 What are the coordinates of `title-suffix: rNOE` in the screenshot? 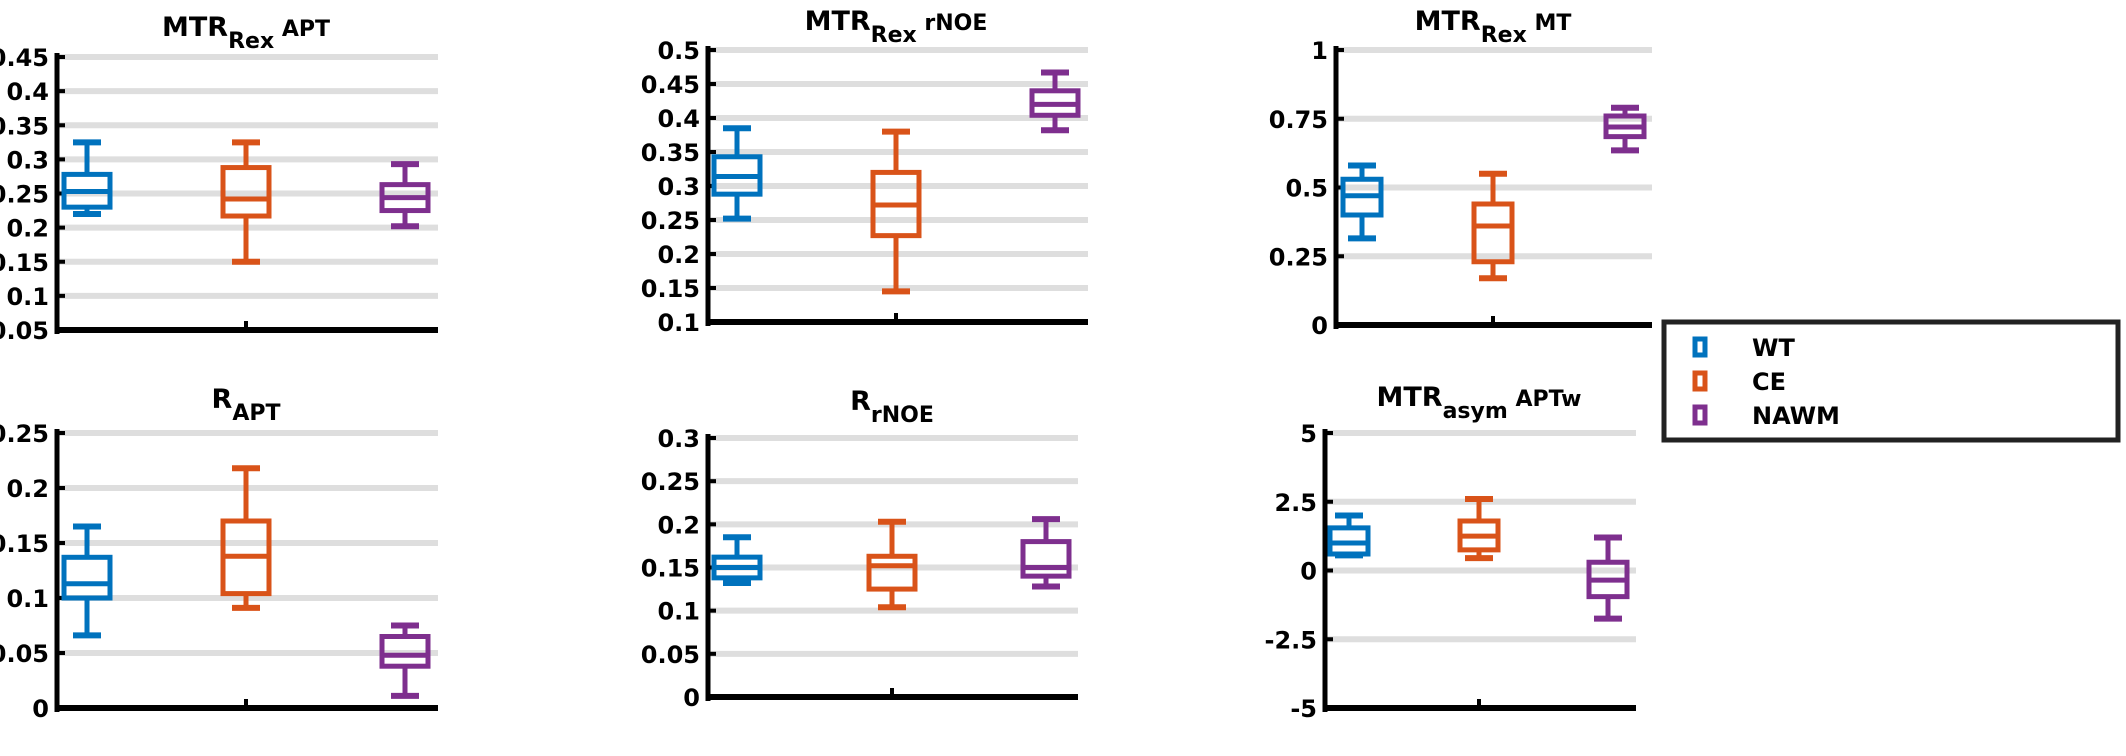 It's located at (952, 23).